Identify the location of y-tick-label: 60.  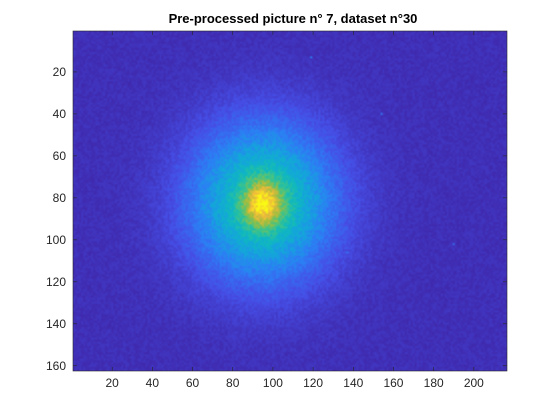
(60, 156).